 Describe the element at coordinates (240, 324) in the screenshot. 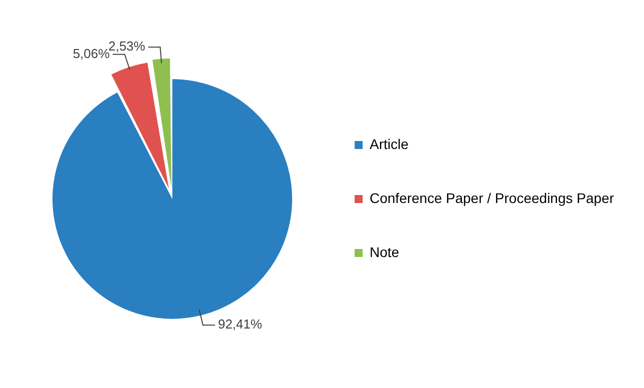

I see `data-label: 92,41%` at that location.